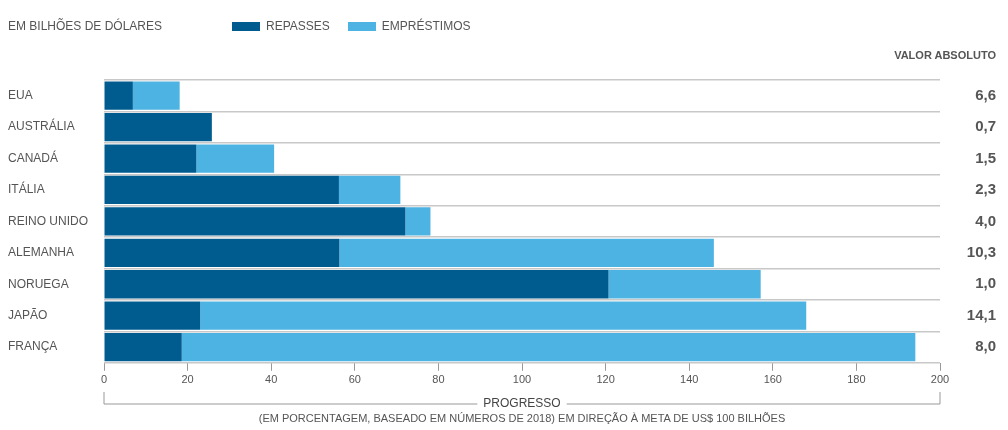 Image resolution: width=1008 pixels, height=430 pixels. I want to click on y-tick-label: JAPÃO, so click(28, 314).